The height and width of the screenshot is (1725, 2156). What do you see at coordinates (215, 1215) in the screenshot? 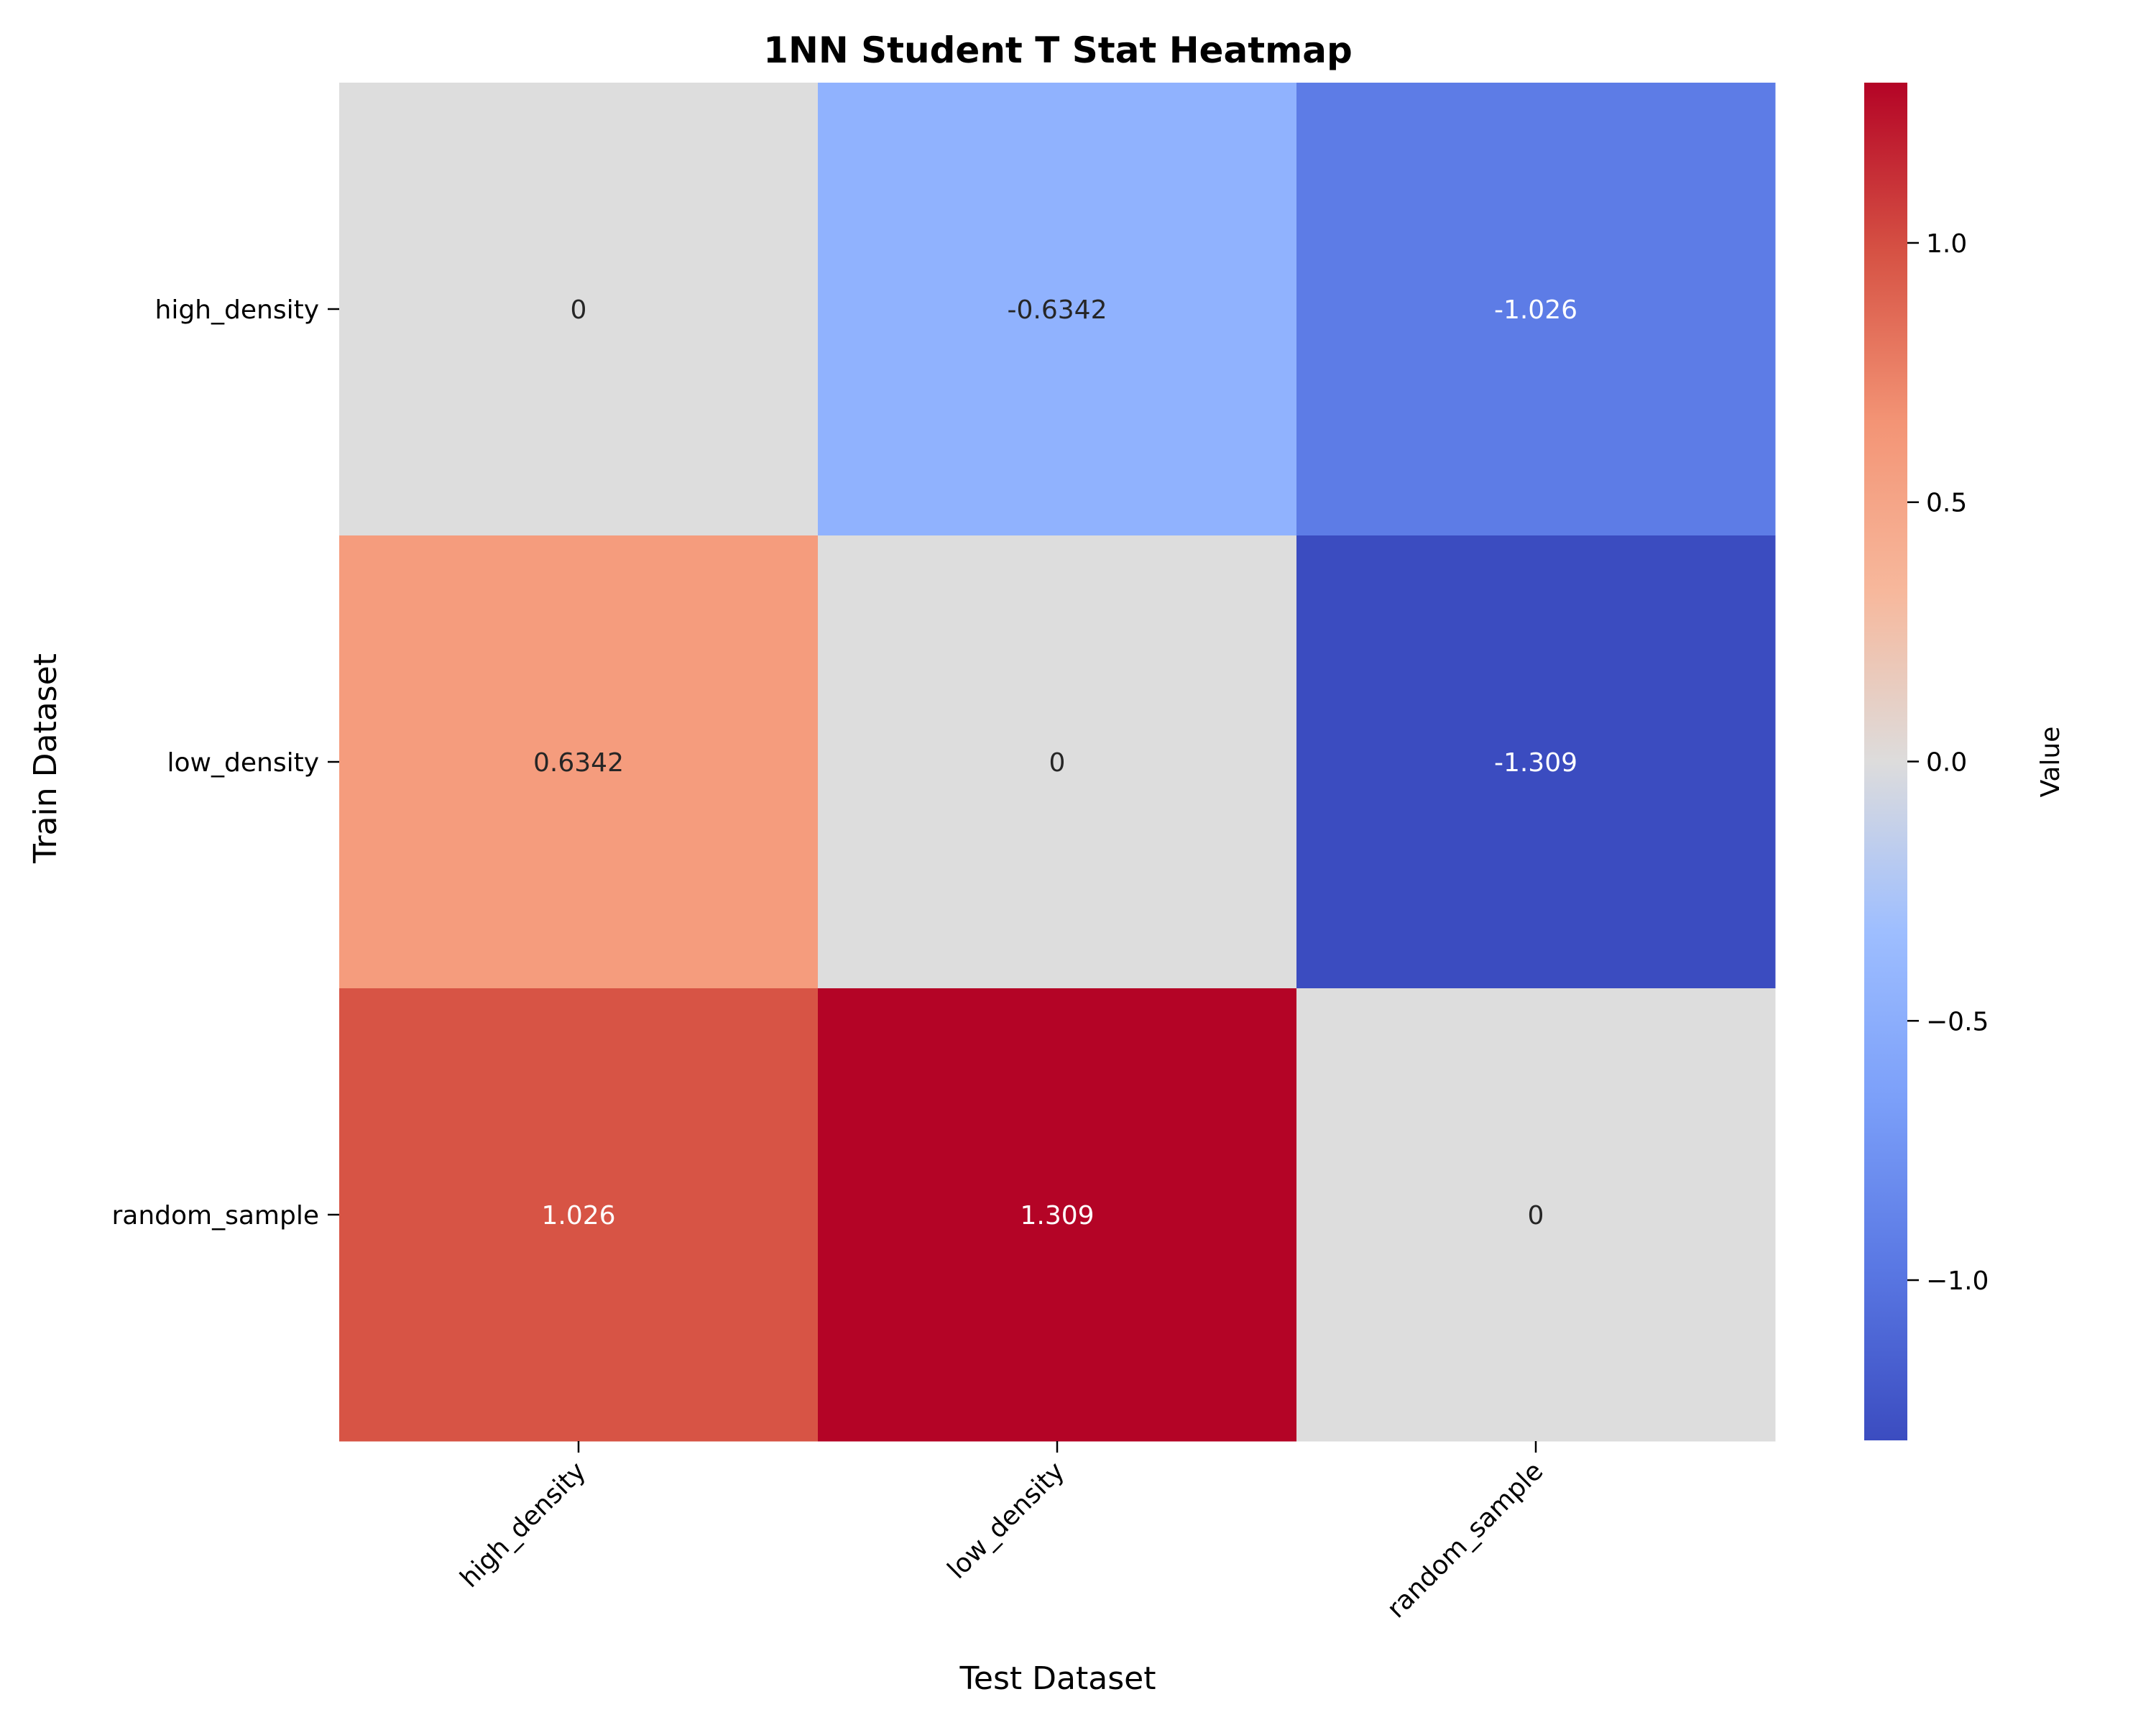
I see `y-tick-label: random_sample` at bounding box center [215, 1215].